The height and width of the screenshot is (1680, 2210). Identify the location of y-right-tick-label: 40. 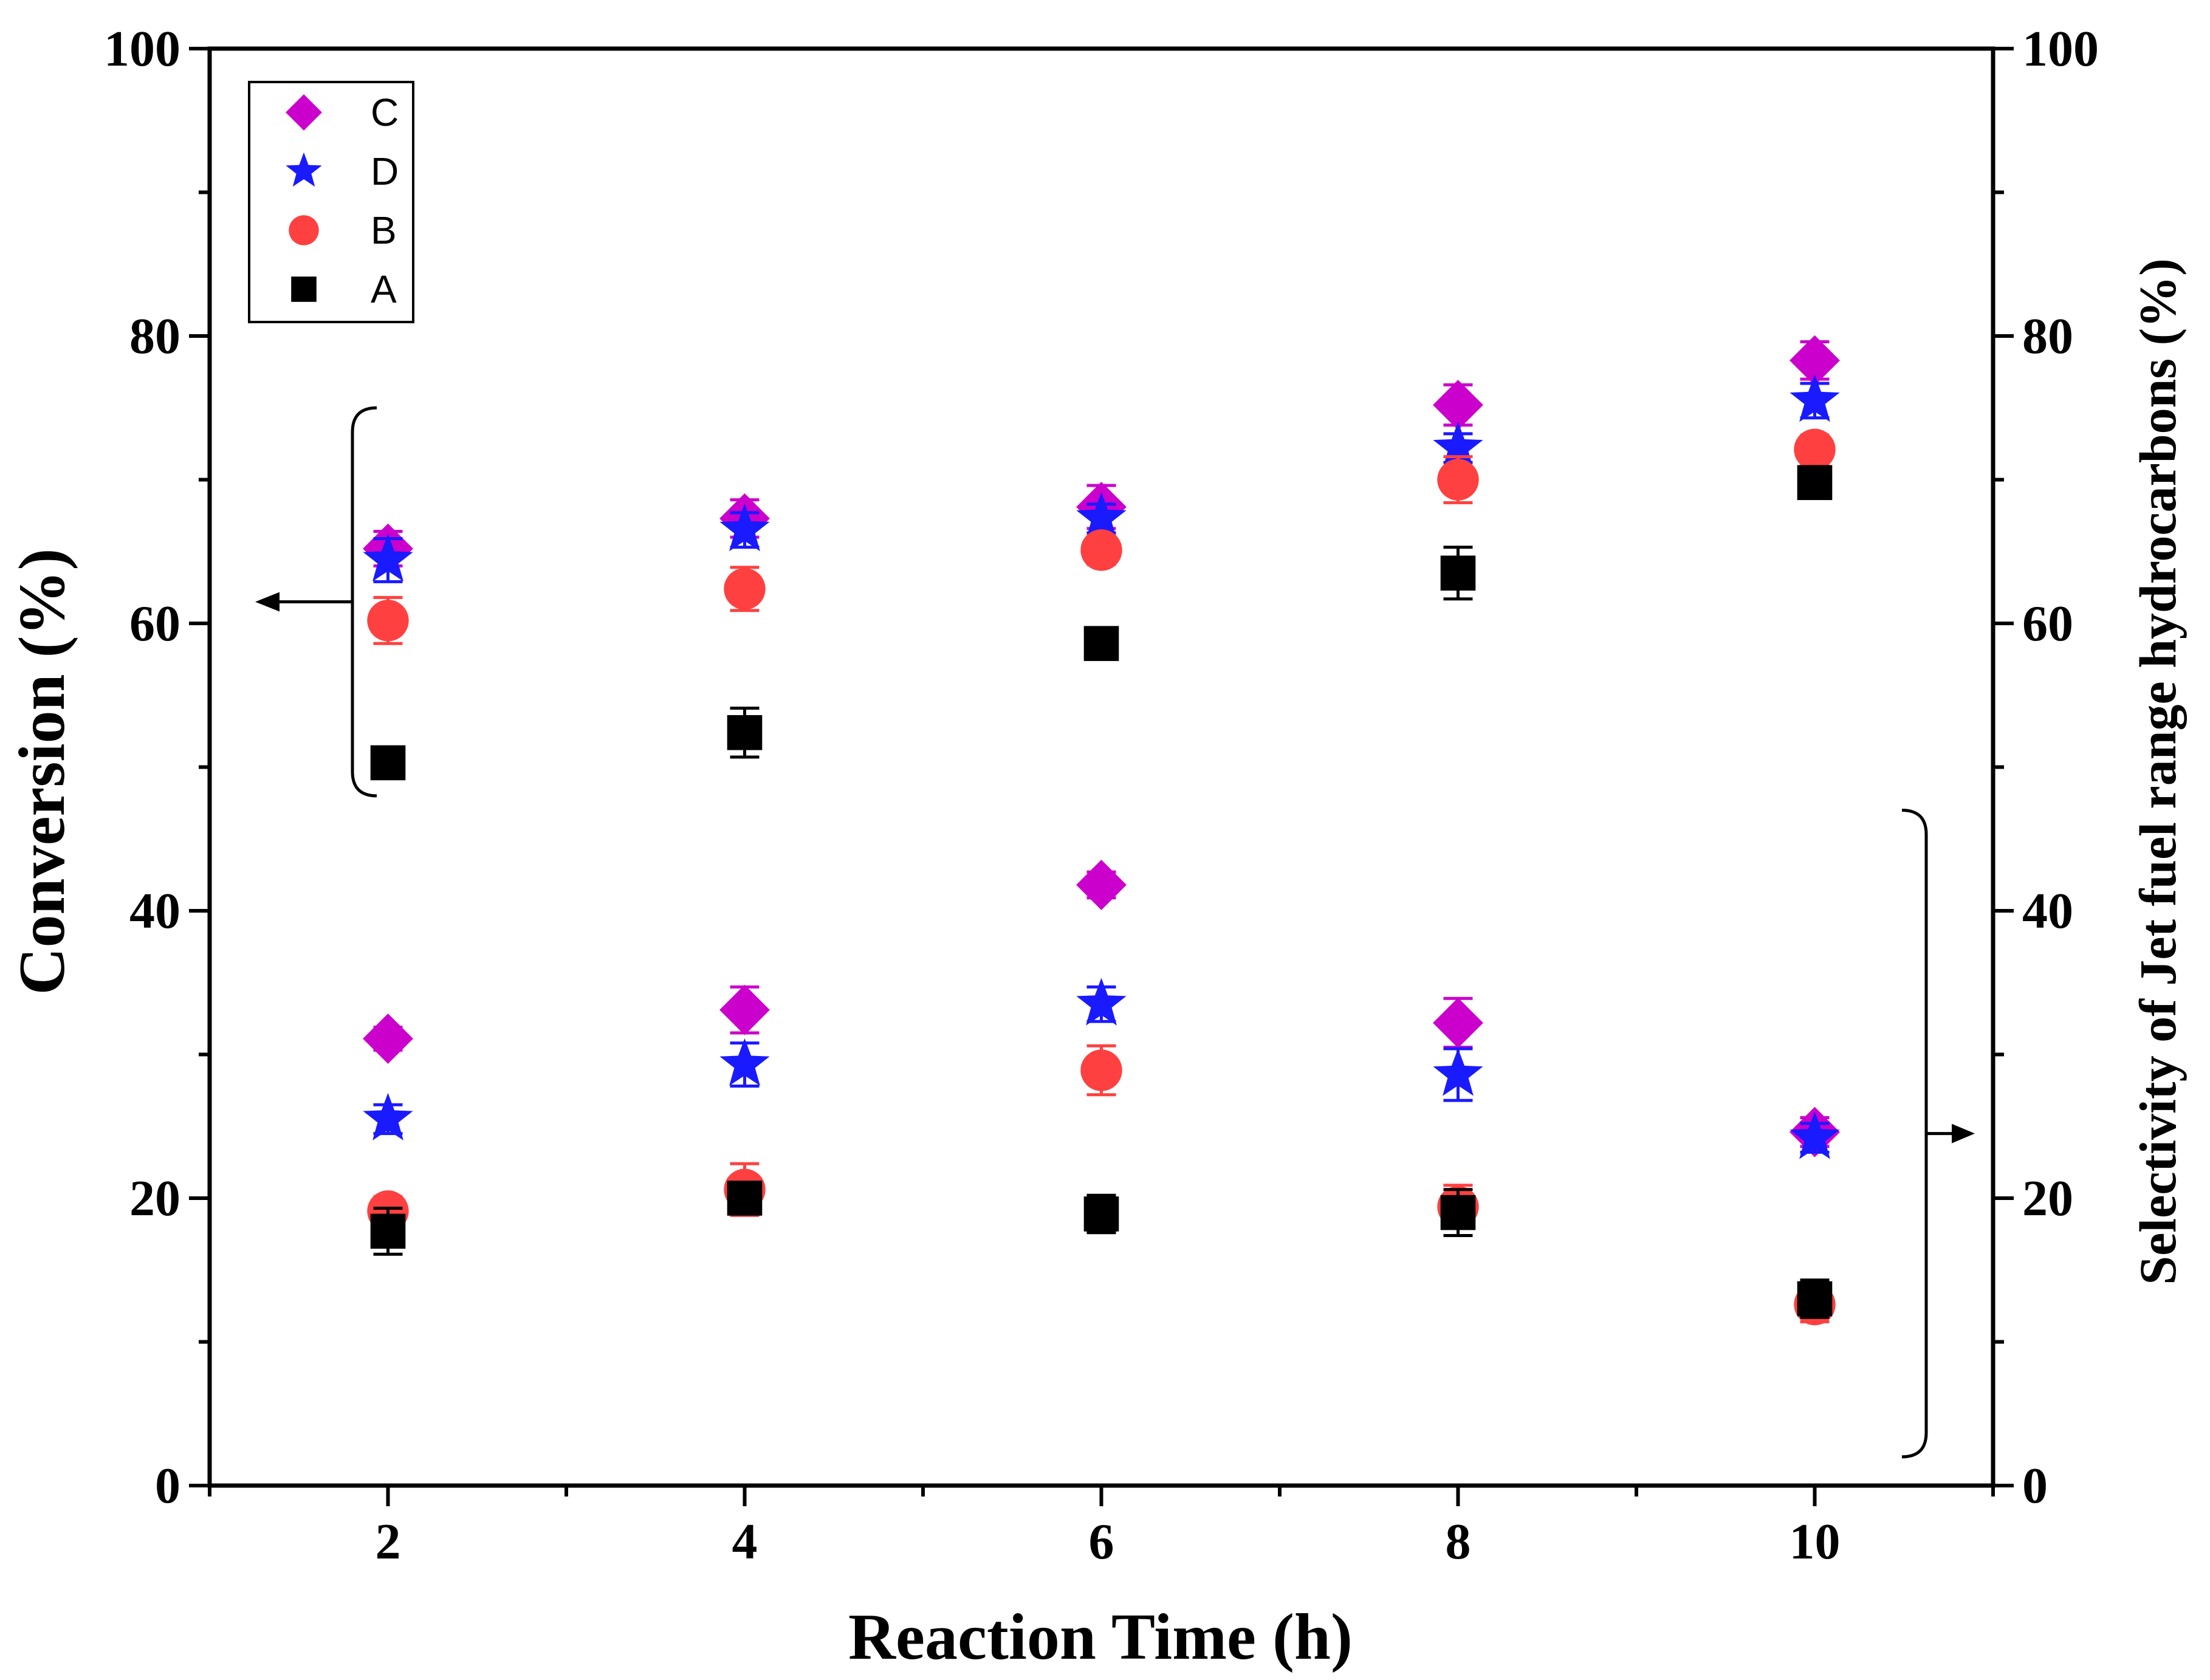
(2047, 911).